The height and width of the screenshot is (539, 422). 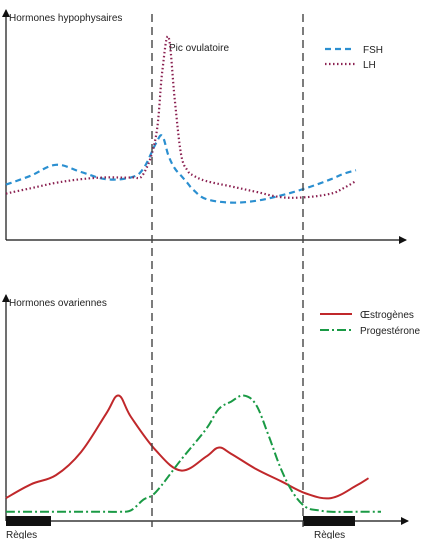 What do you see at coordinates (373, 50) in the screenshot?
I see `legend-label-fsh: FSH` at bounding box center [373, 50].